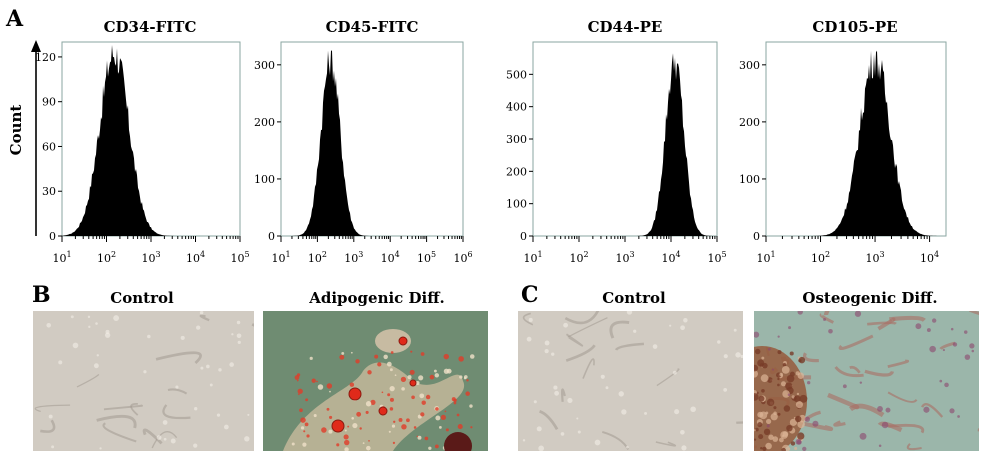 This screenshot has width=1000, height=451. I want to click on oil-red-droplet, so click(403, 341).